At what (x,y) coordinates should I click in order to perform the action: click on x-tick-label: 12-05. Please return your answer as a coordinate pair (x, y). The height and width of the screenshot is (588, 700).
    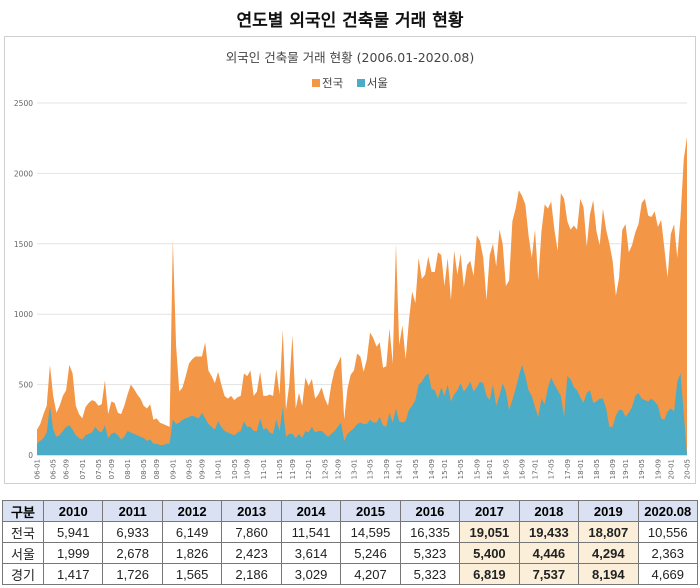
    Looking at the image, I should click on (325, 469).